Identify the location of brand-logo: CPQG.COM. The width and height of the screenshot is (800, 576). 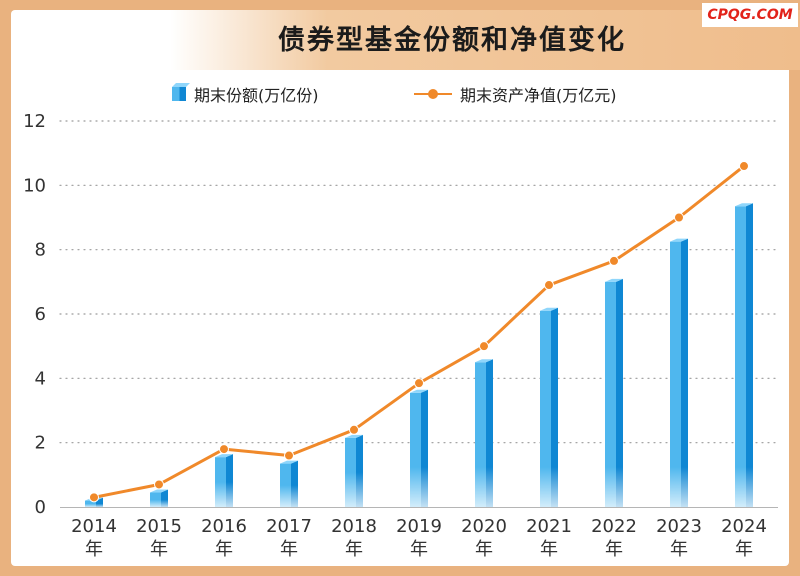
(750, 15).